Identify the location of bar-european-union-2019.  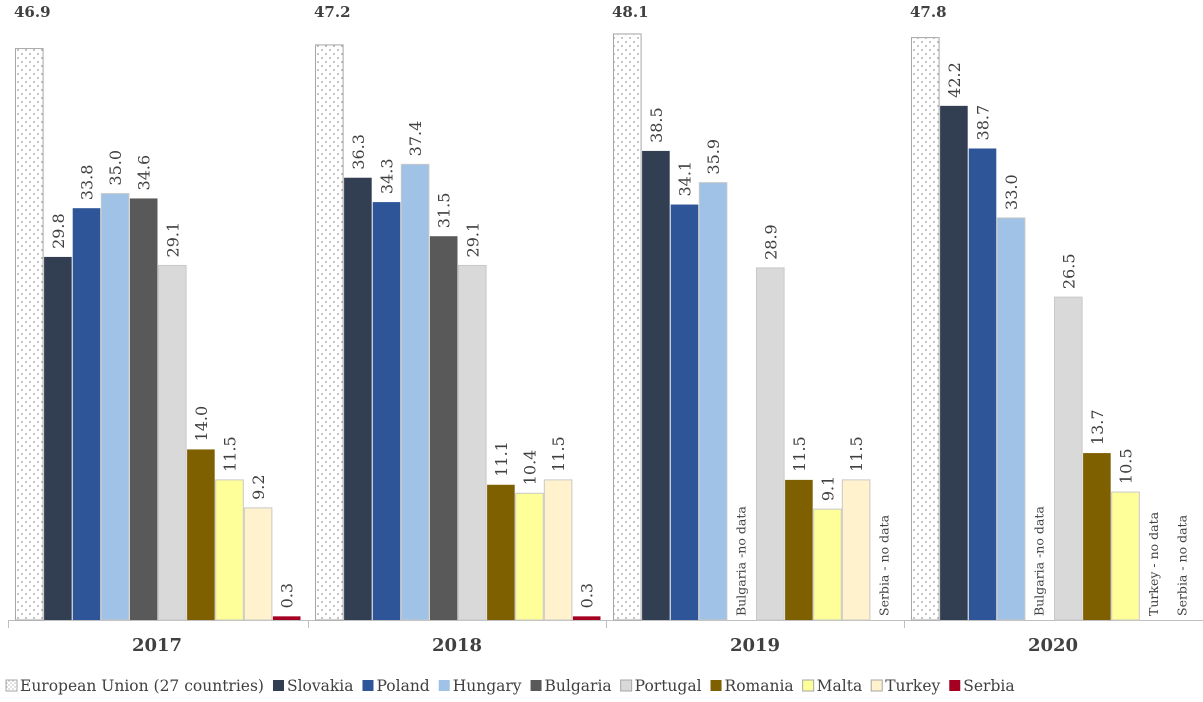
(627, 327).